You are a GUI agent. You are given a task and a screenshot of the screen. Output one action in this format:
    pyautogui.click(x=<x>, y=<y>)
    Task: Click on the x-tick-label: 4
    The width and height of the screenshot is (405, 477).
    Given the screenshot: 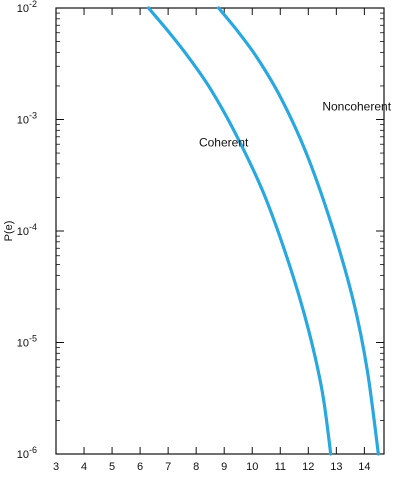 What is the action you would take?
    pyautogui.click(x=84, y=467)
    